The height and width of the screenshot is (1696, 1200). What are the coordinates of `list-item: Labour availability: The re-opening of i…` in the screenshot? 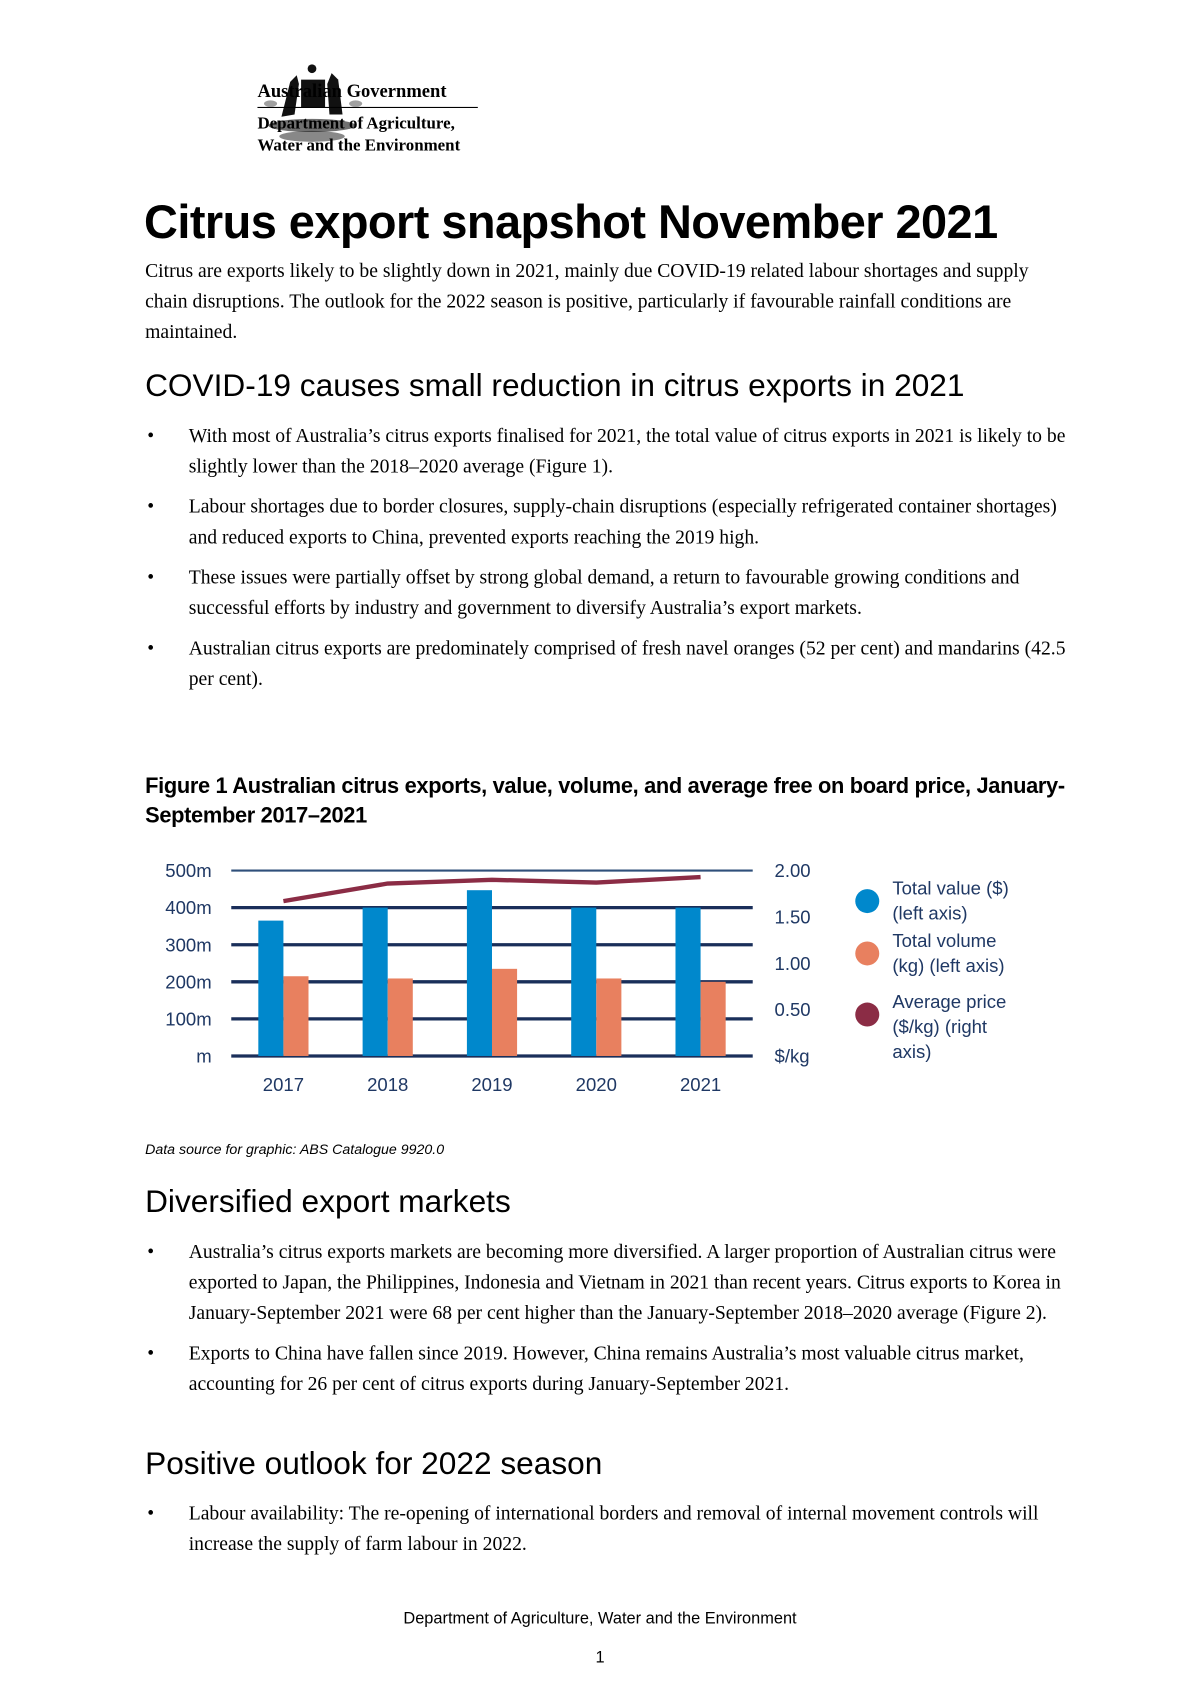 It's located at (614, 1528).